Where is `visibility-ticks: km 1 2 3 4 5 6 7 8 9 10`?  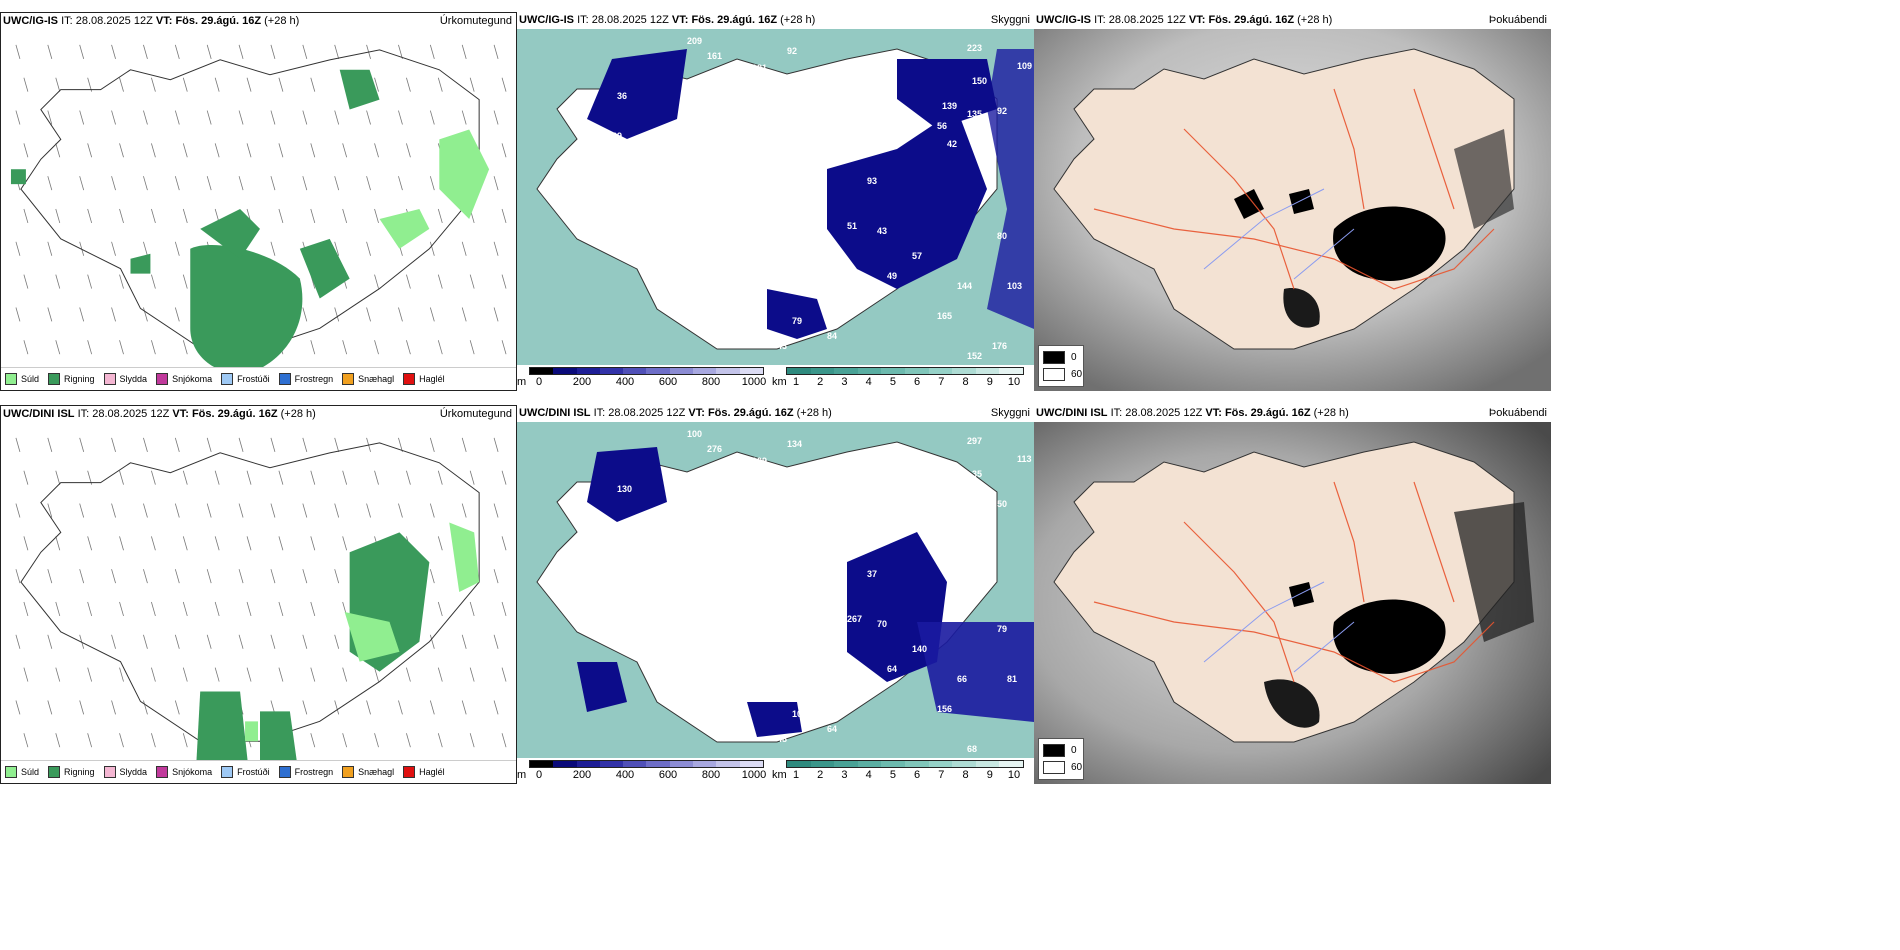 visibility-ticks: km 1 2 3 4 5 6 7 8 9 10 is located at coordinates (903, 383).